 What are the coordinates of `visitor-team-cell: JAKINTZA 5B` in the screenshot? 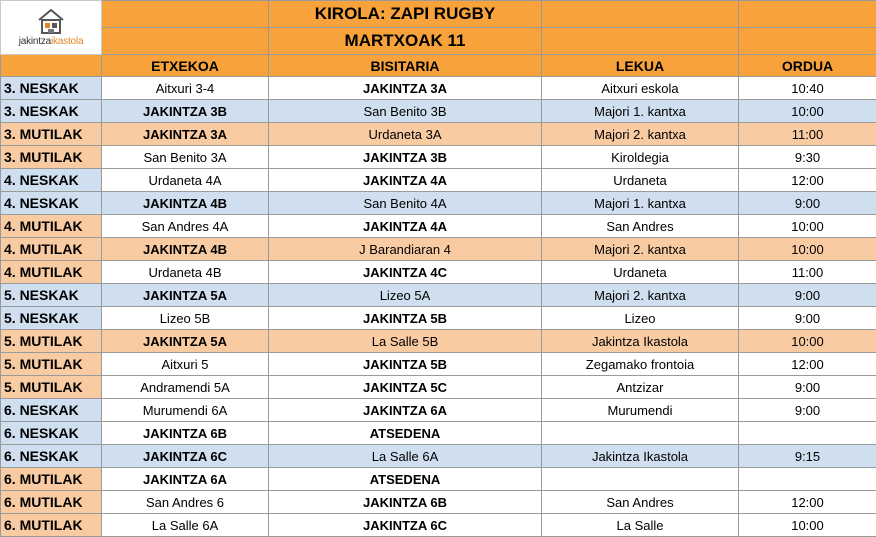 It's located at (405, 318).